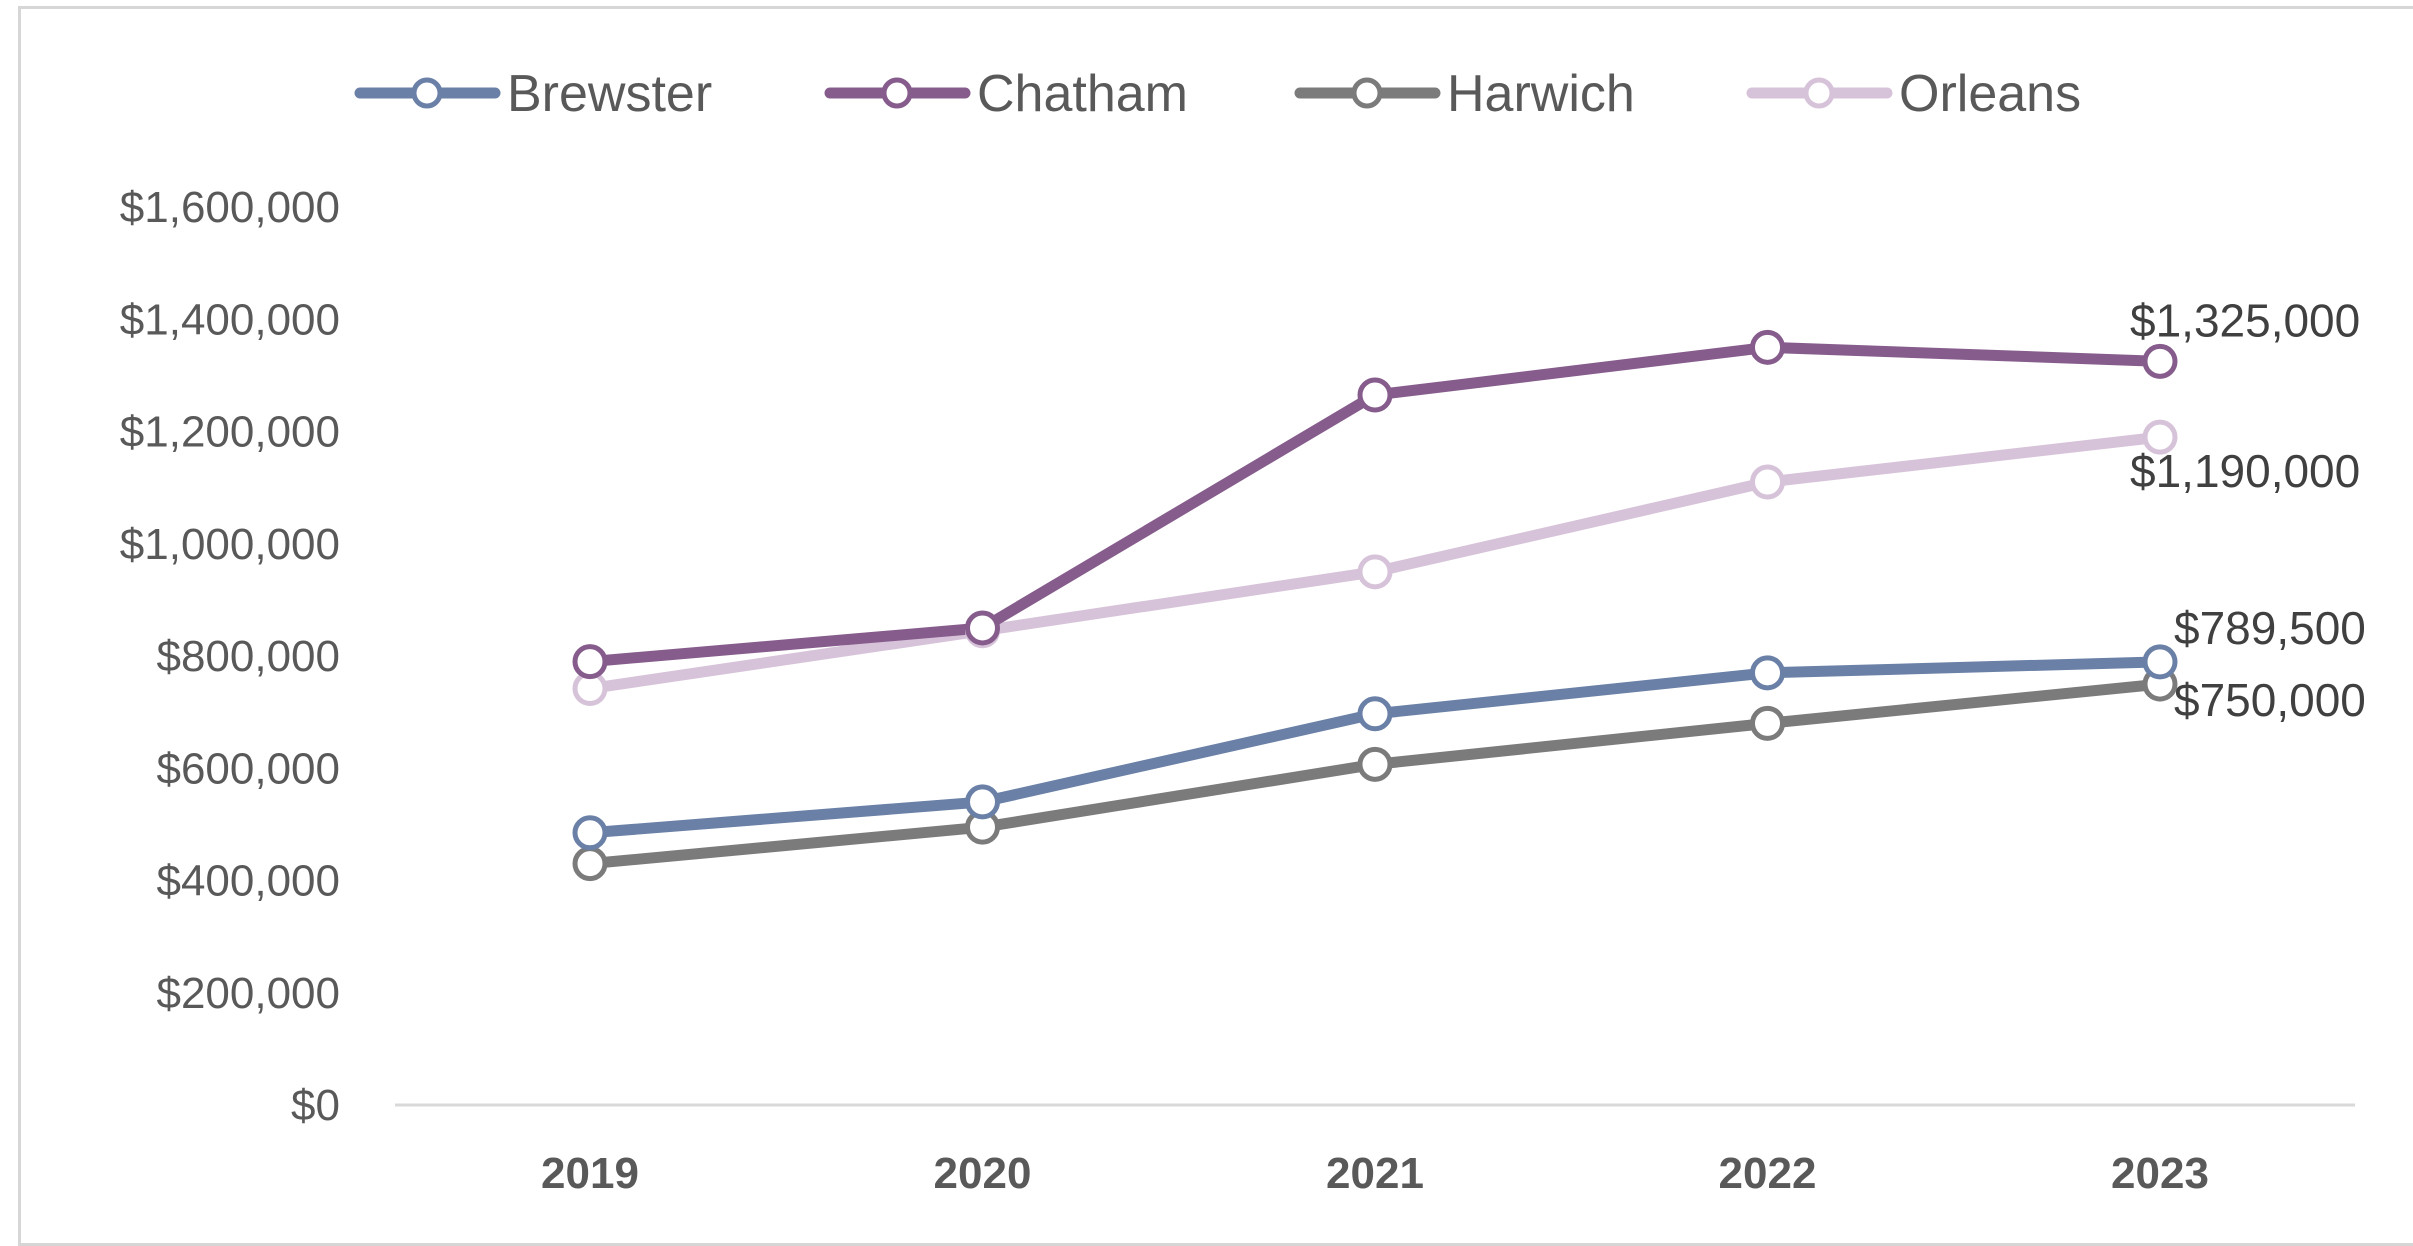 The width and height of the screenshot is (2413, 1246). What do you see at coordinates (2245, 320) in the screenshot?
I see `data-label-chatham: $1,325,000` at bounding box center [2245, 320].